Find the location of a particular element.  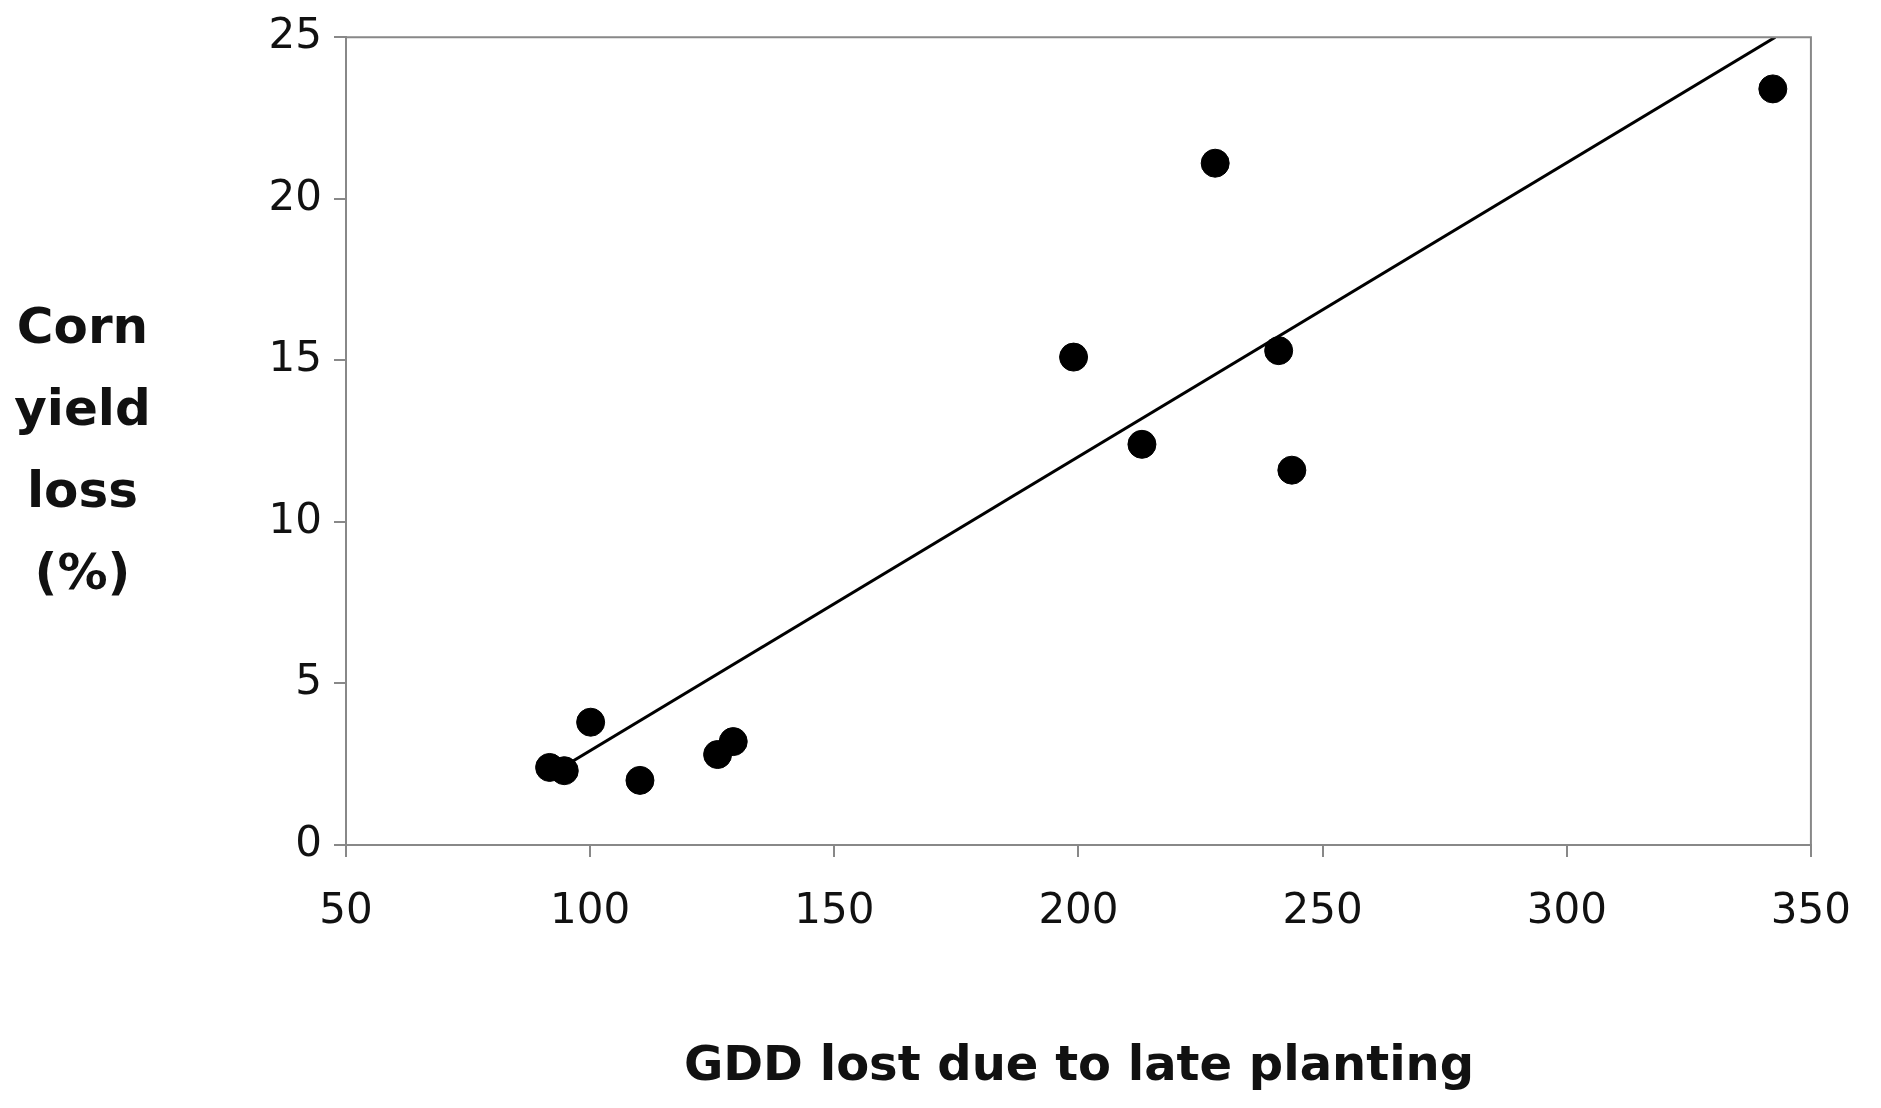

y-tick-label: 10 is located at coordinates (295, 518).